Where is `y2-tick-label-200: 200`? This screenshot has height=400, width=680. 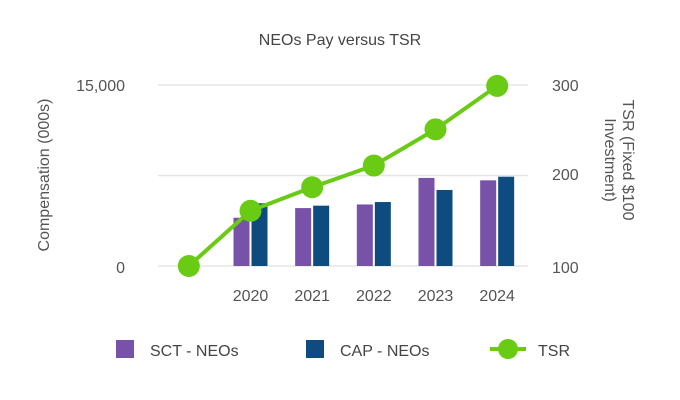
y2-tick-label-200: 200 is located at coordinates (565, 175).